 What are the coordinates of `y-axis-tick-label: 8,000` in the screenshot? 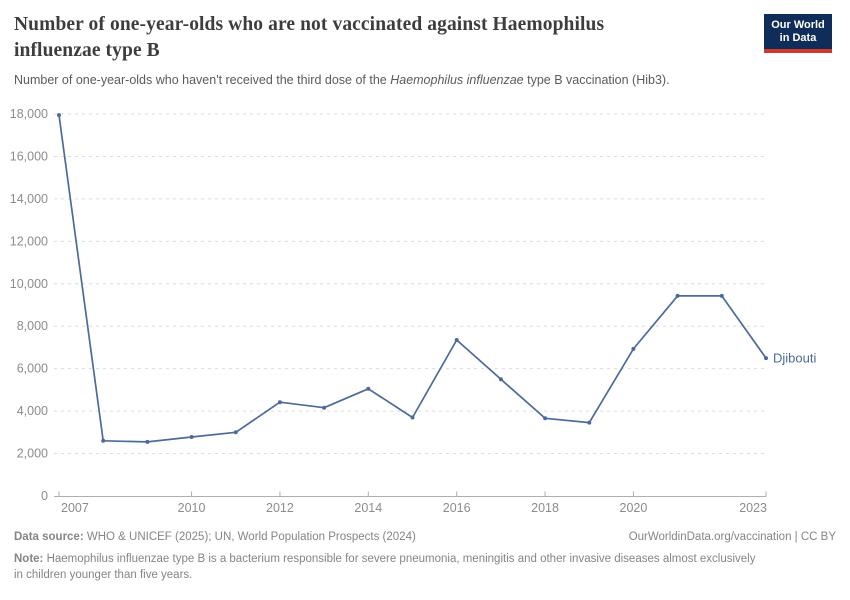 It's located at (32, 326).